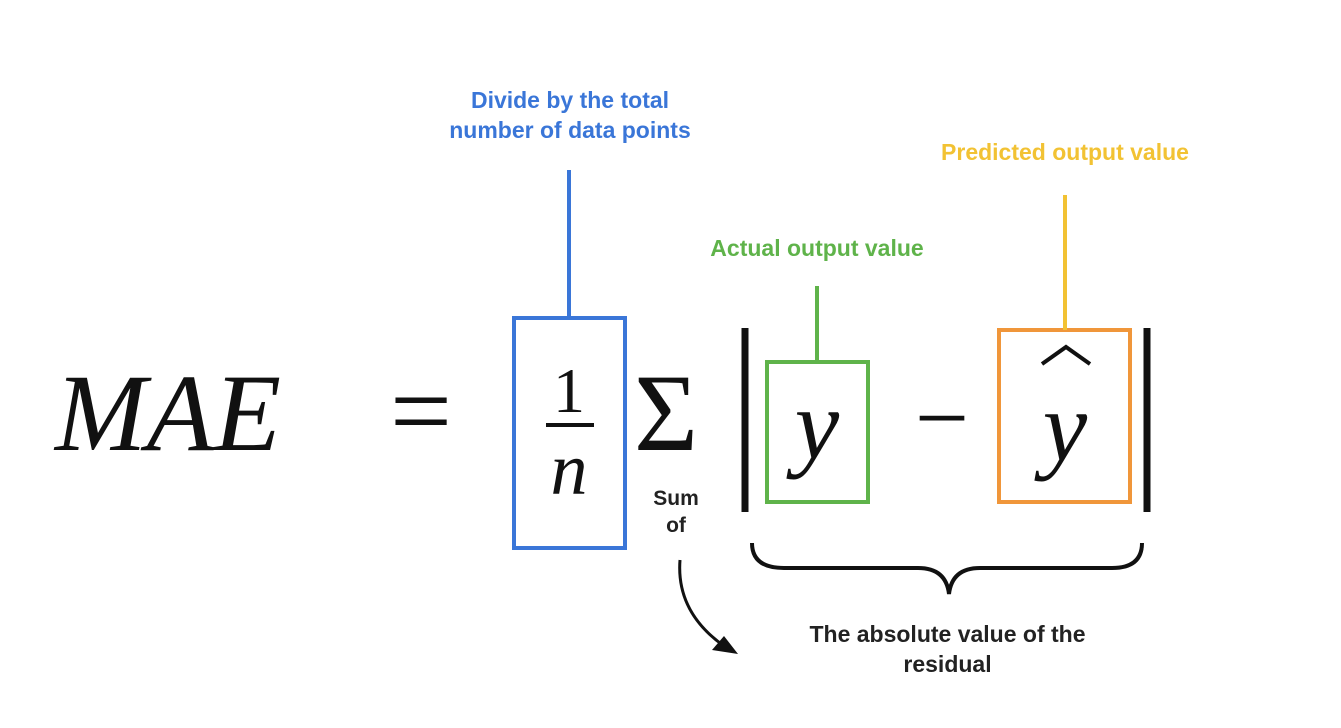  Describe the element at coordinates (947, 663) in the screenshot. I see `residual-annotation-line2: residual` at that location.